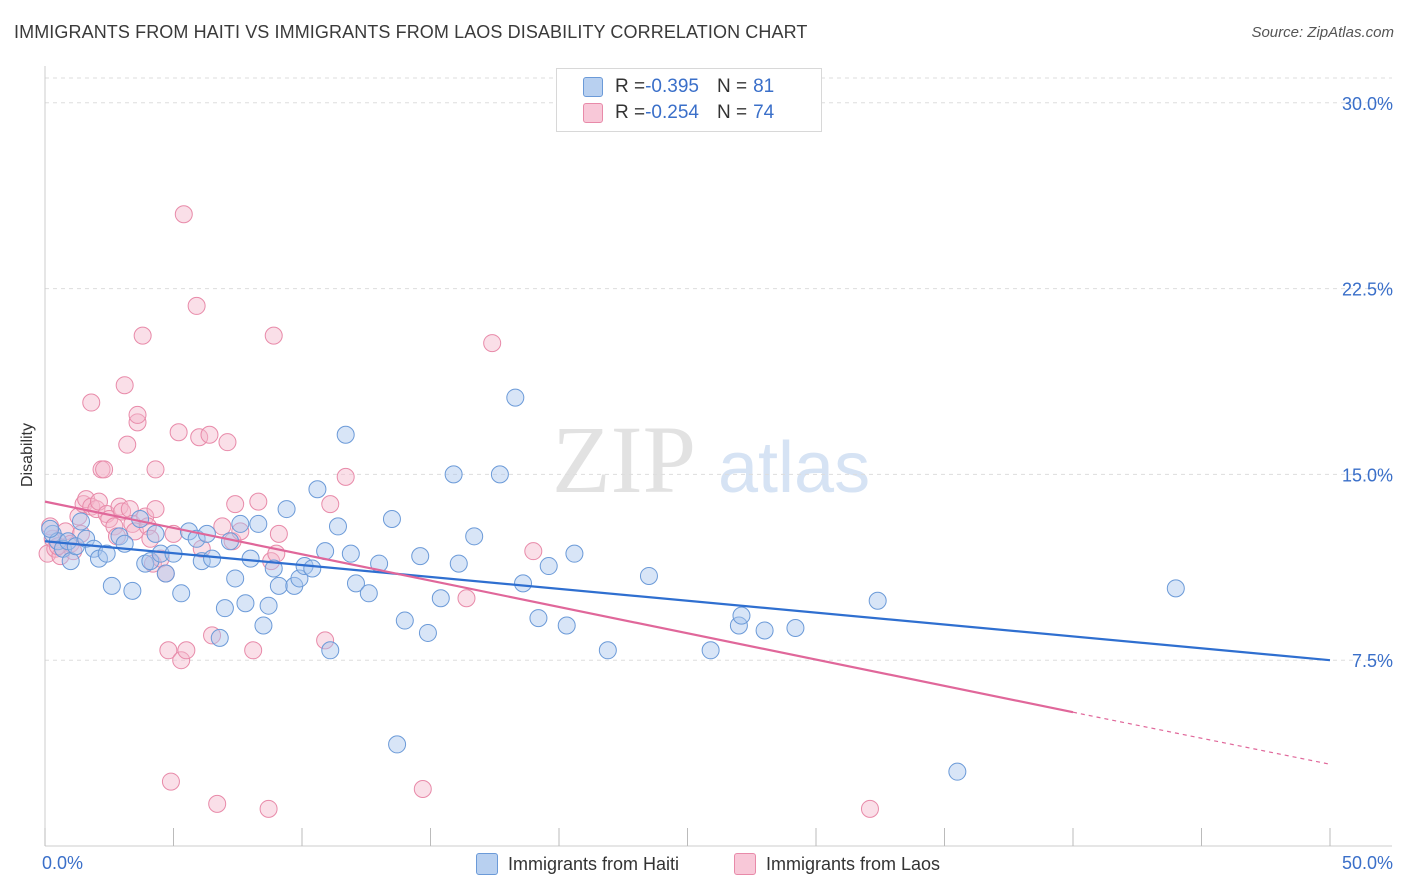 This screenshot has width=1406, height=892. Describe the element at coordinates (630, 86) in the screenshot. I see `haiti-r-label: R =` at that location.